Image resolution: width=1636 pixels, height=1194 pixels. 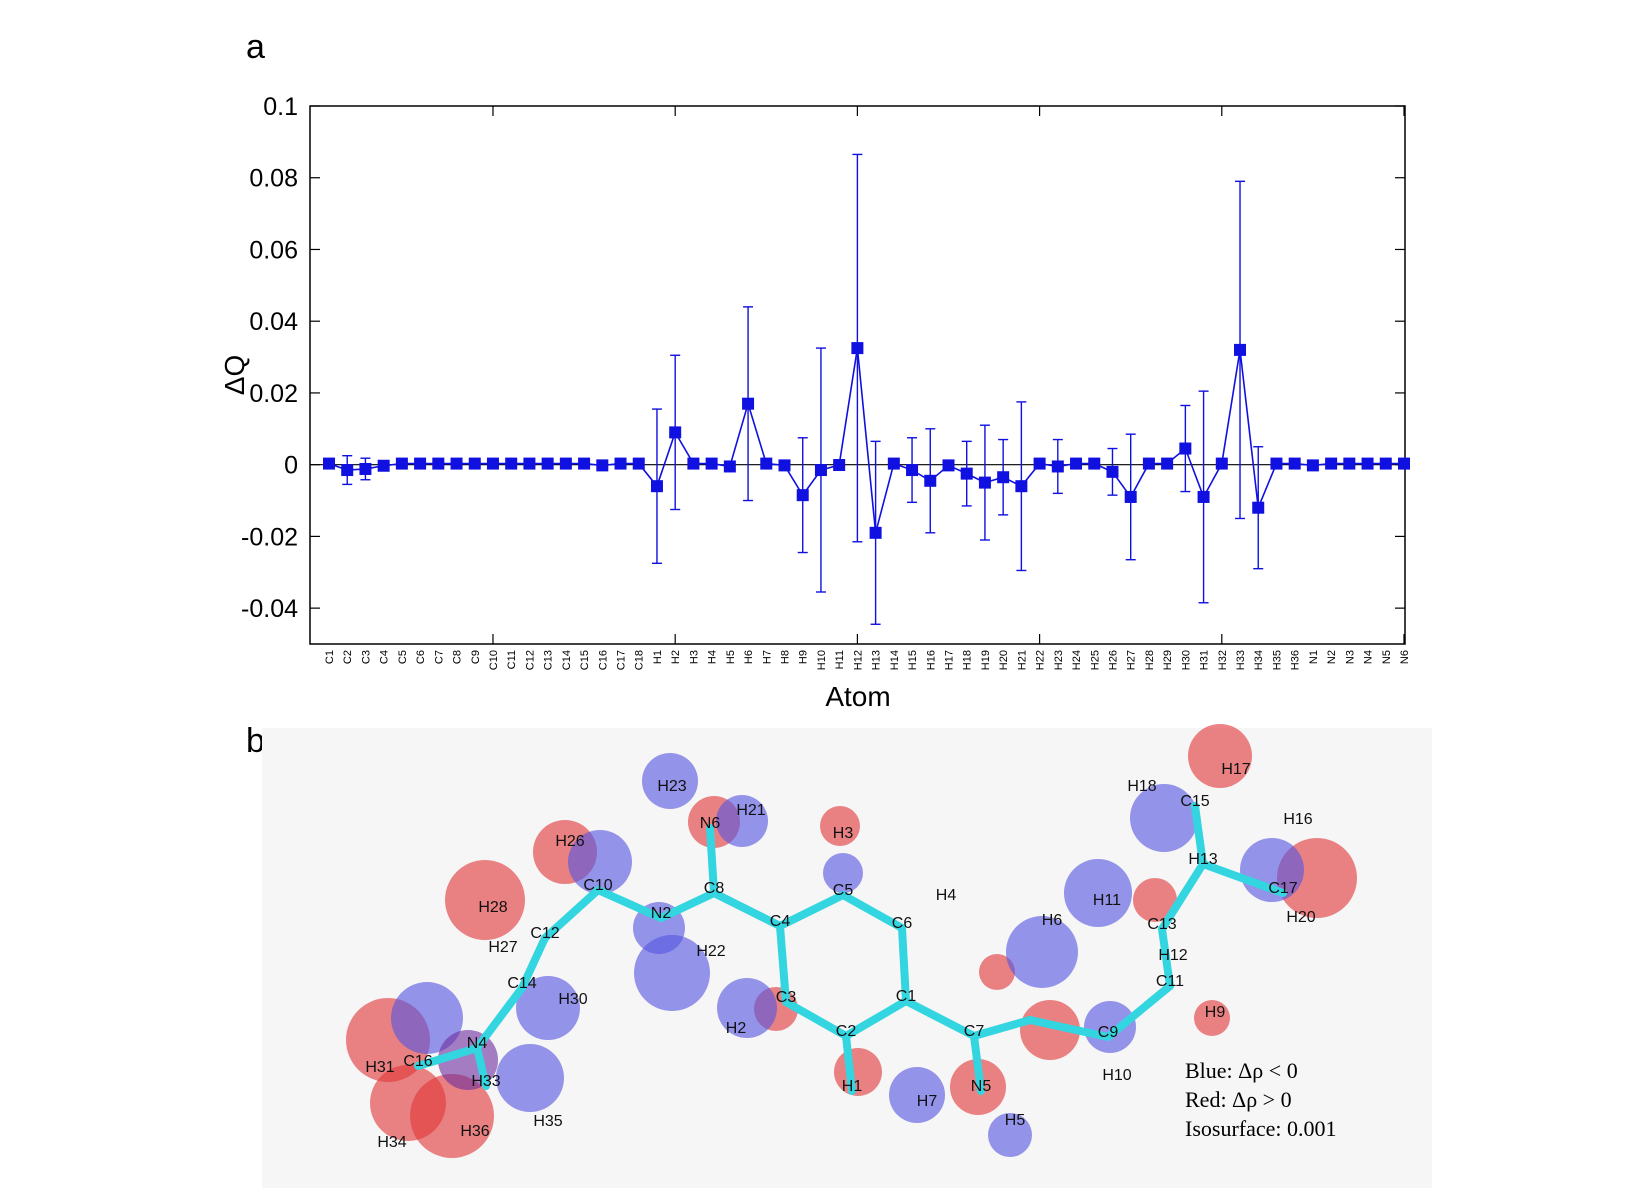 I want to click on y-tick-label: 0.02, so click(x=273, y=394).